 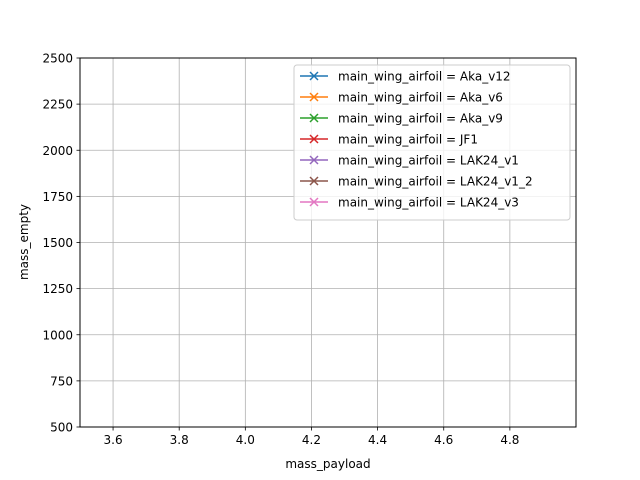 I want to click on y-tick-label: 2500, so click(x=57, y=59).